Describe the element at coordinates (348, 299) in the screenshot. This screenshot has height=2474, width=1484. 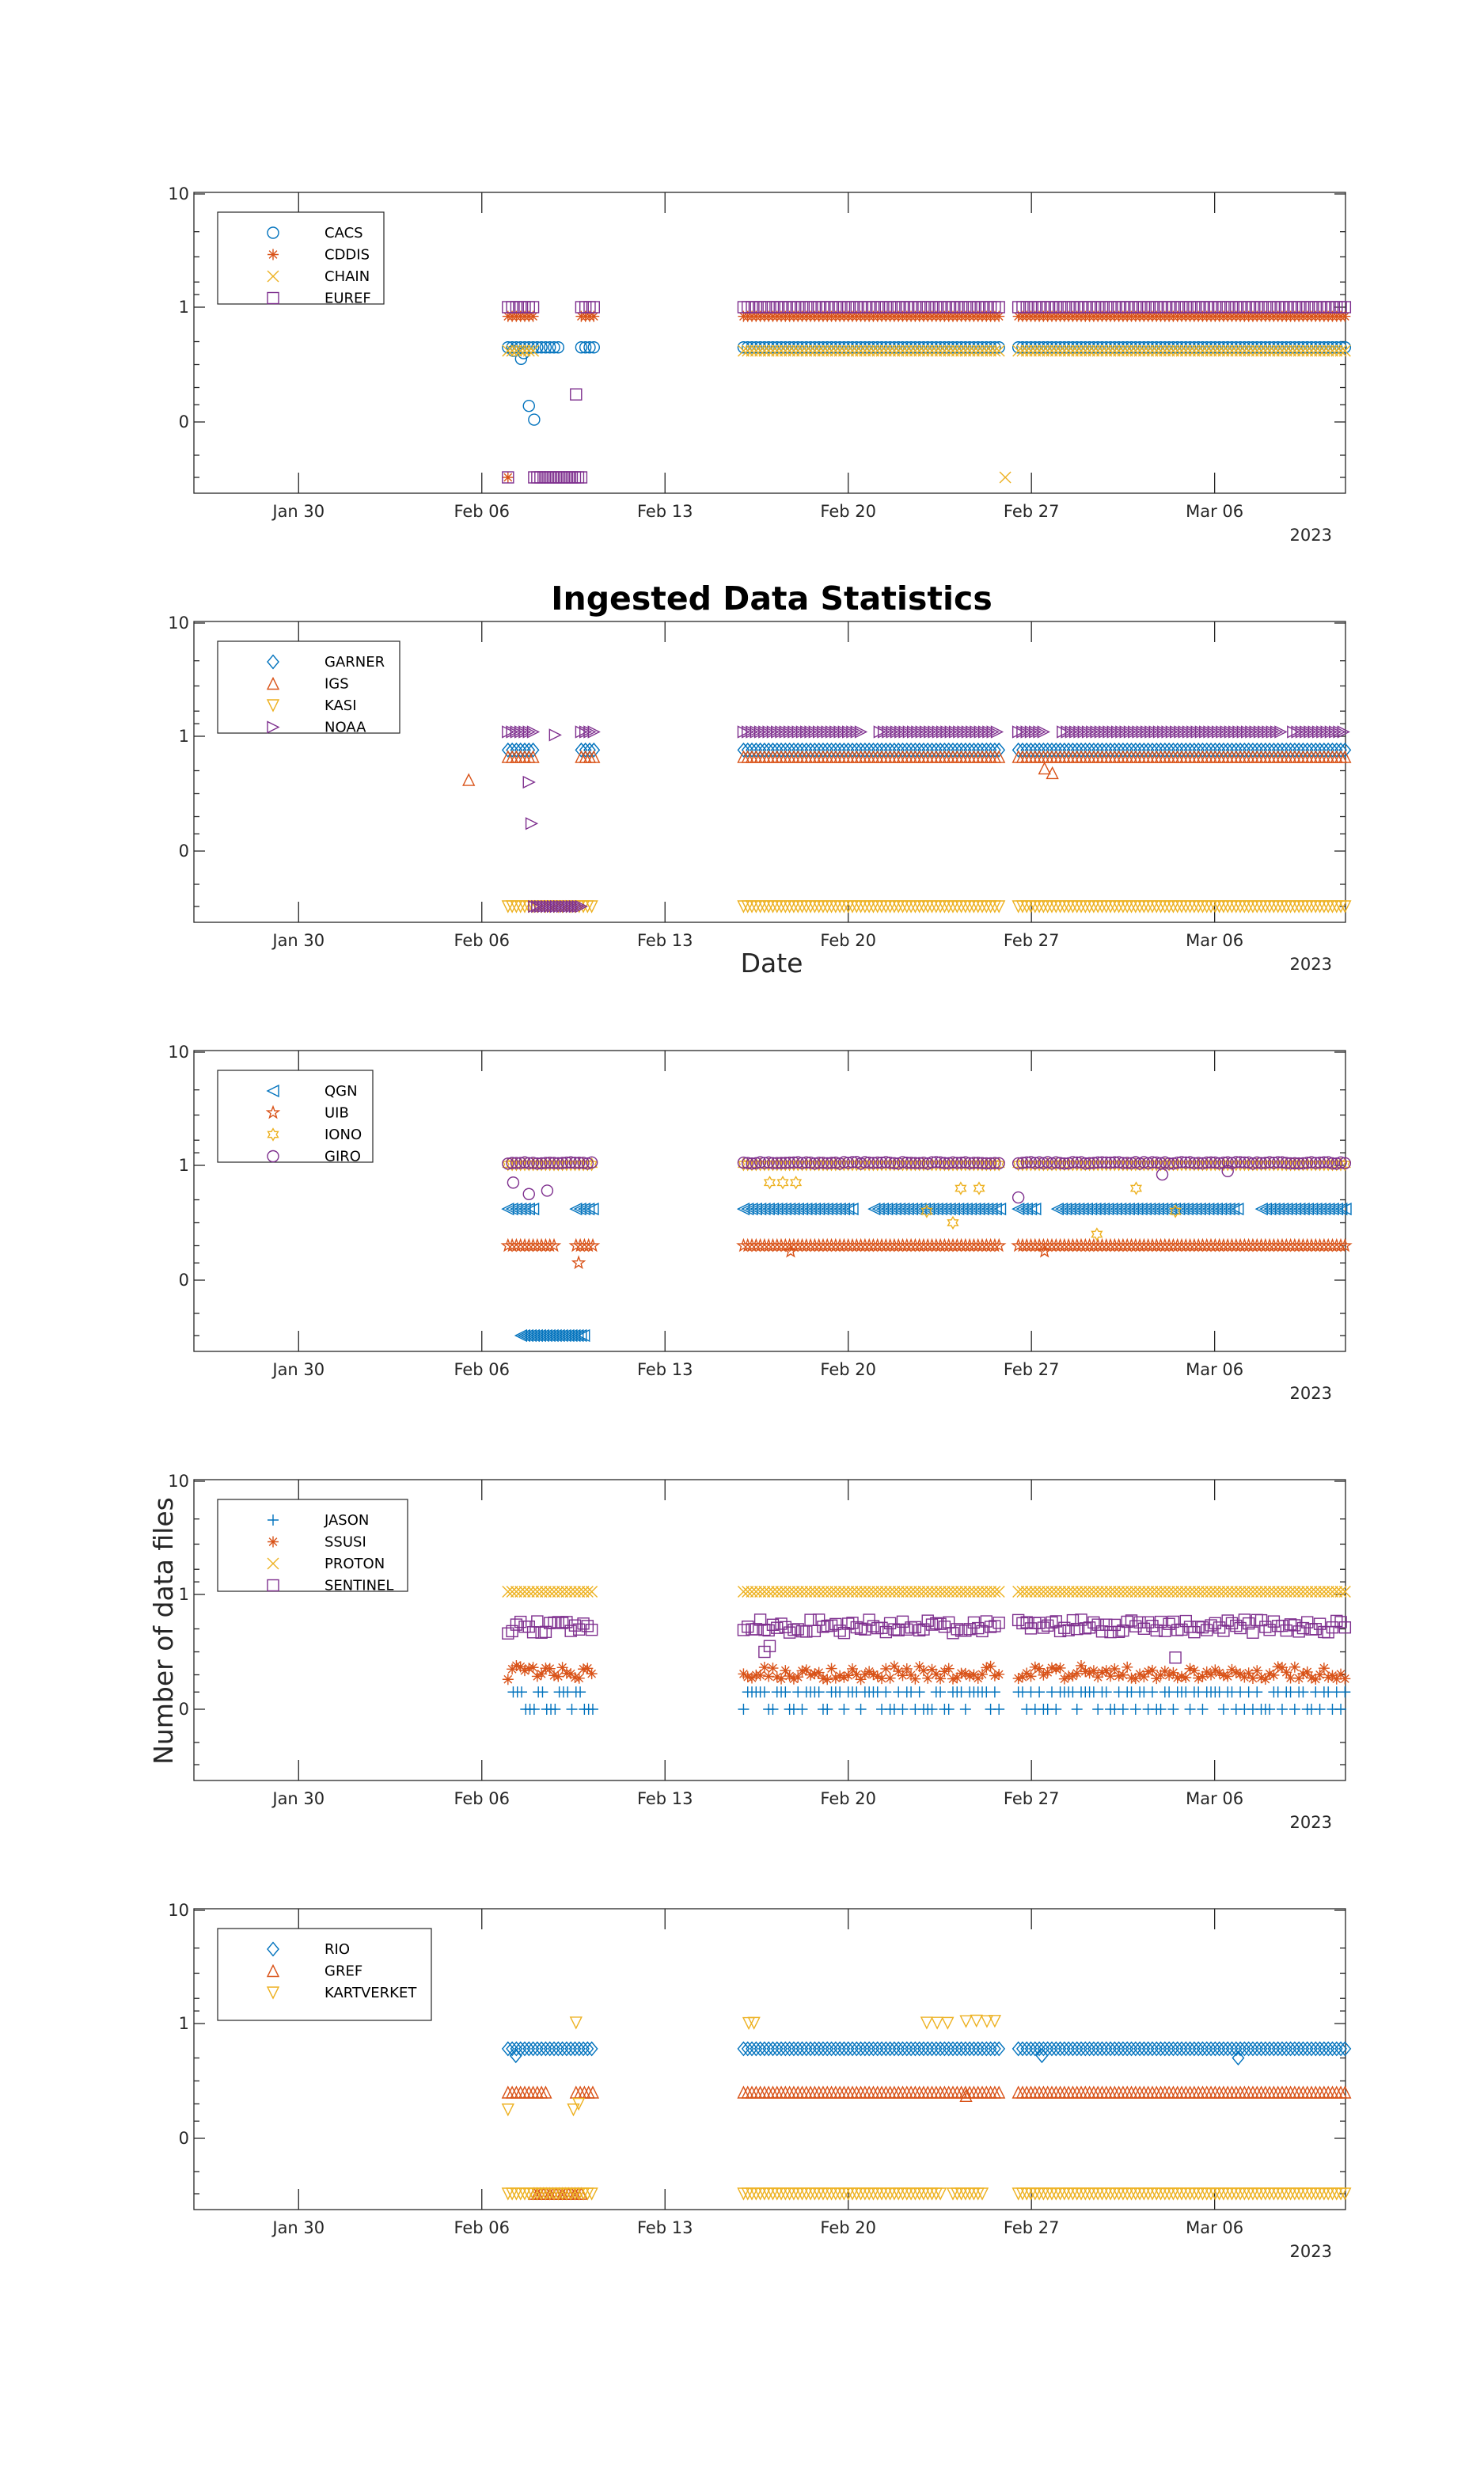
I see `legend-entry-euref: EUREF` at that location.